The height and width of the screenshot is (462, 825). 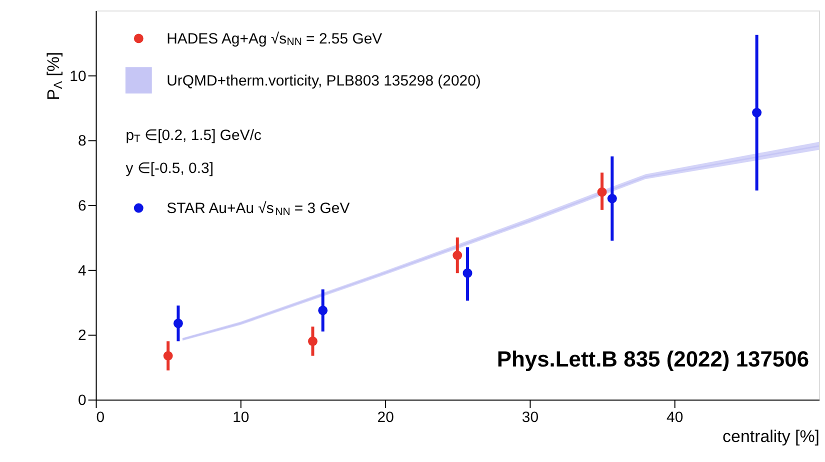 What do you see at coordinates (82, 271) in the screenshot?
I see `y-tick-label: 4` at bounding box center [82, 271].